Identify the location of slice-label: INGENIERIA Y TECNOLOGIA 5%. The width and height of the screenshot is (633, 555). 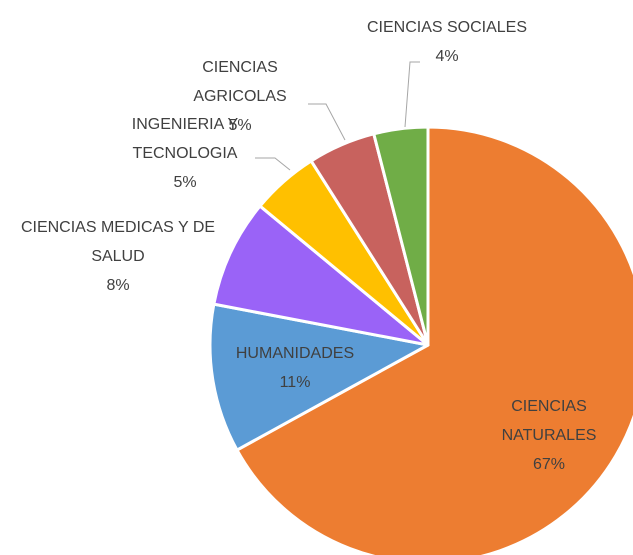
(185, 153).